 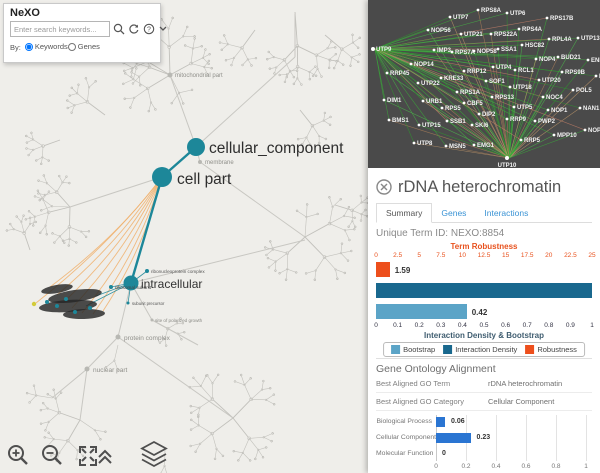 What do you see at coordinates (428, 84) in the screenshot?
I see `gene-node: UTP22` at bounding box center [428, 84].